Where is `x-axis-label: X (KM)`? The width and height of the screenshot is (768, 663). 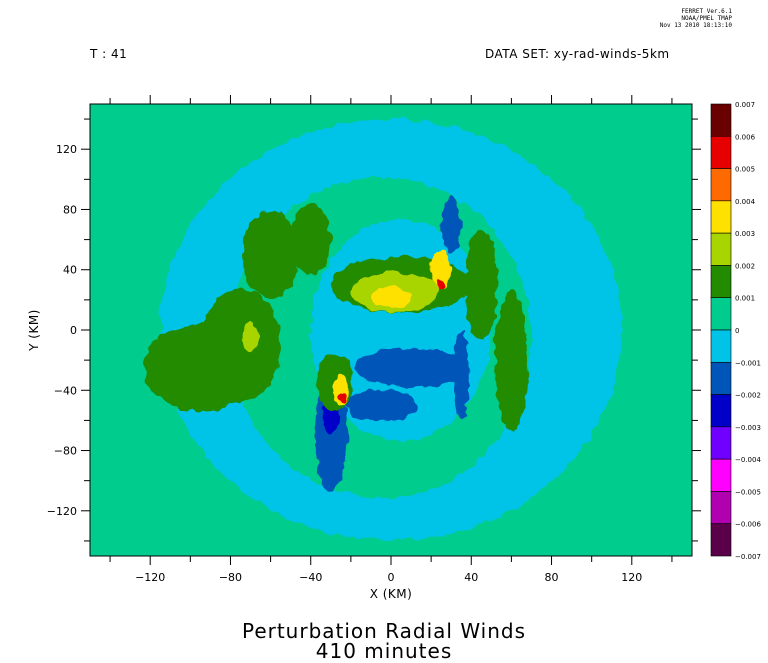
x-axis-label: X (KM) is located at coordinates (391, 594).